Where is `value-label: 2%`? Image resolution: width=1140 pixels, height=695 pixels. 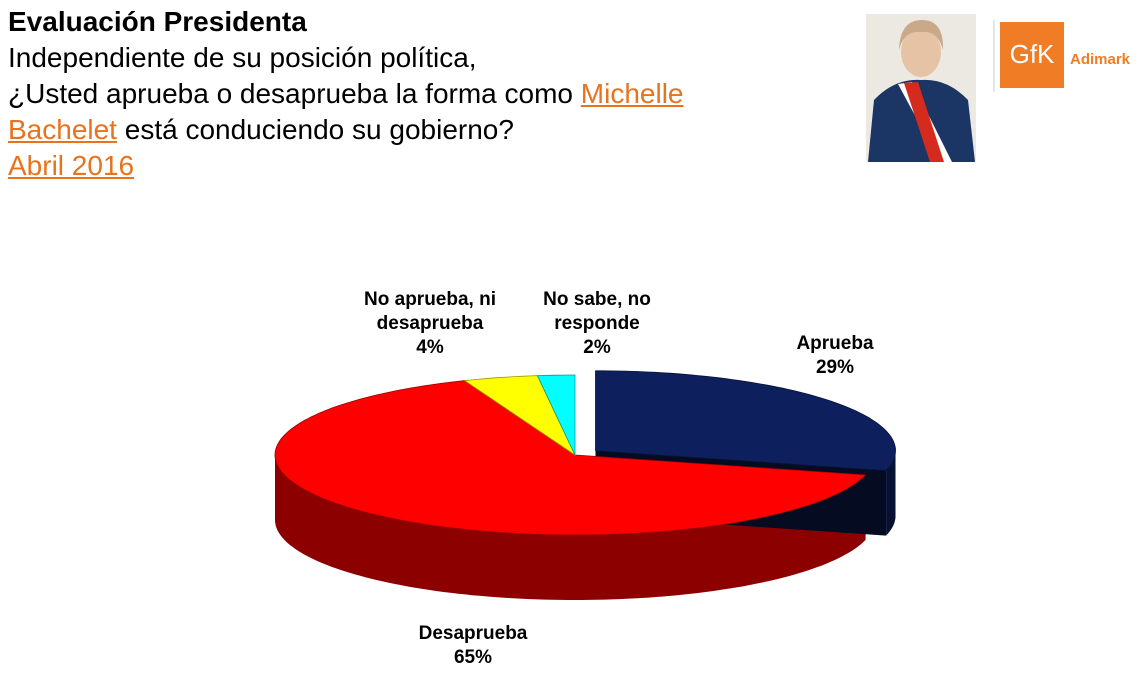
value-label: 2% is located at coordinates (597, 347).